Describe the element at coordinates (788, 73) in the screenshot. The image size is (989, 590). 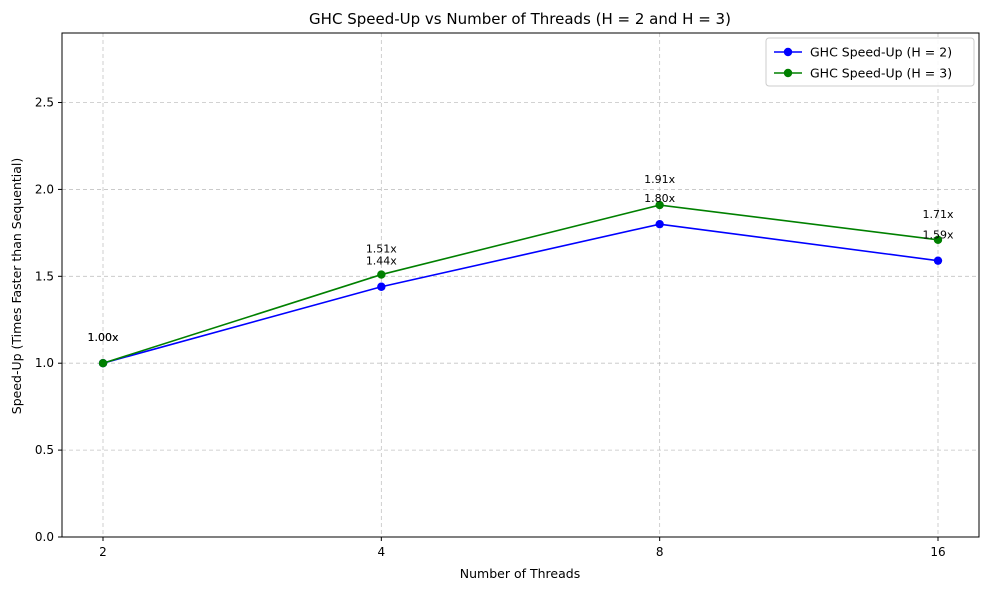
I see `legend-marker-h3` at that location.